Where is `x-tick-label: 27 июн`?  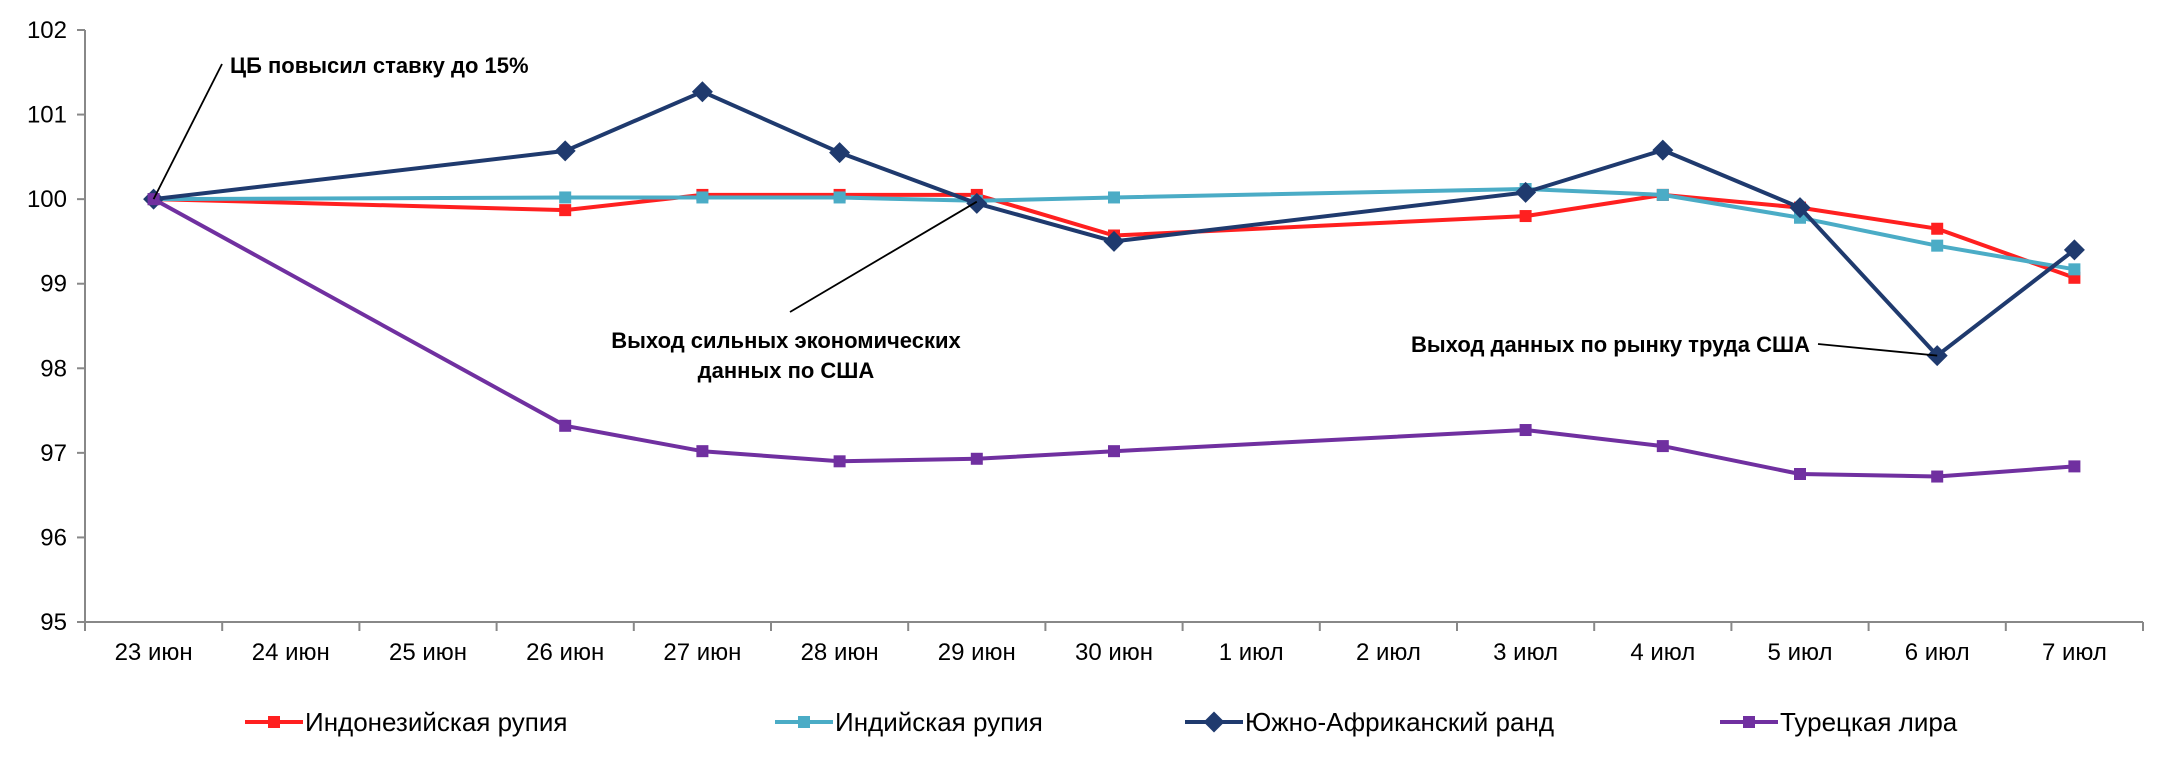 x-tick-label: 27 июн is located at coordinates (702, 652).